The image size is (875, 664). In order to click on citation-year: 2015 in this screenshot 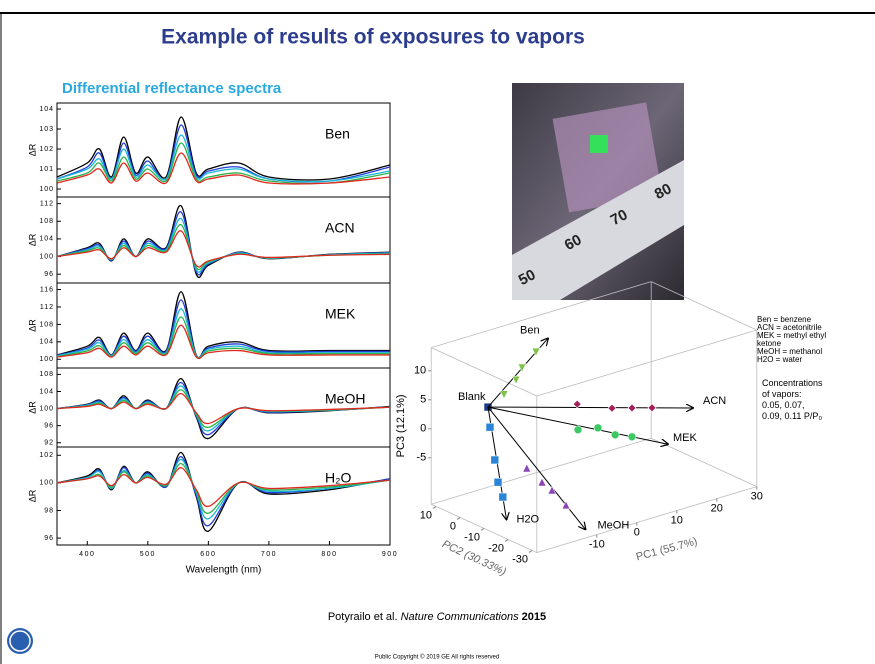, I will do `click(534, 617)`.